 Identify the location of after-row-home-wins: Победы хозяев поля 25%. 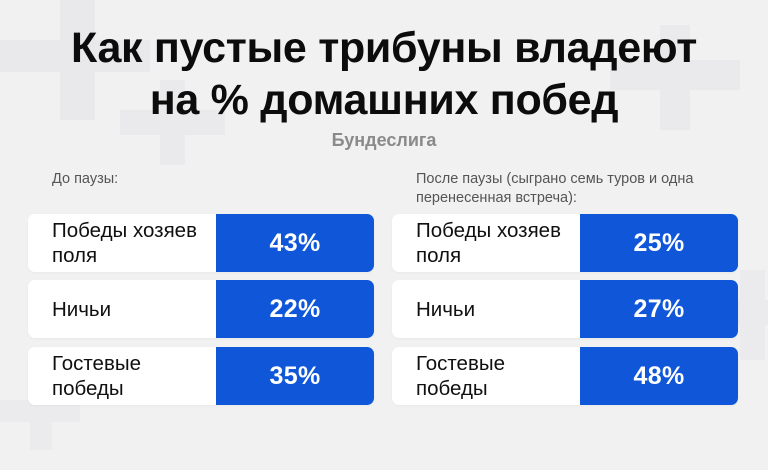
(565, 243).